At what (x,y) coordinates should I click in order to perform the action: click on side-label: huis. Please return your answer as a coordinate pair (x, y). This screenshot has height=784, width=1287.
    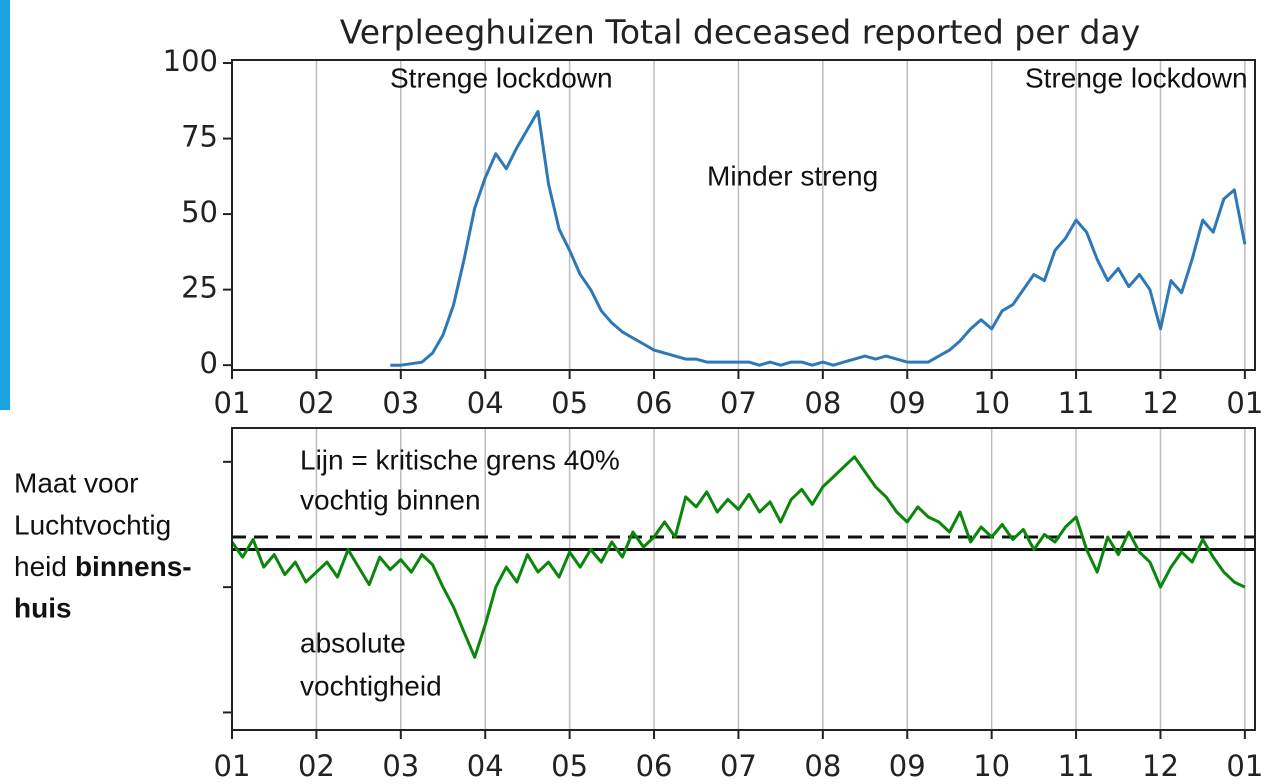
    Looking at the image, I should click on (43, 607).